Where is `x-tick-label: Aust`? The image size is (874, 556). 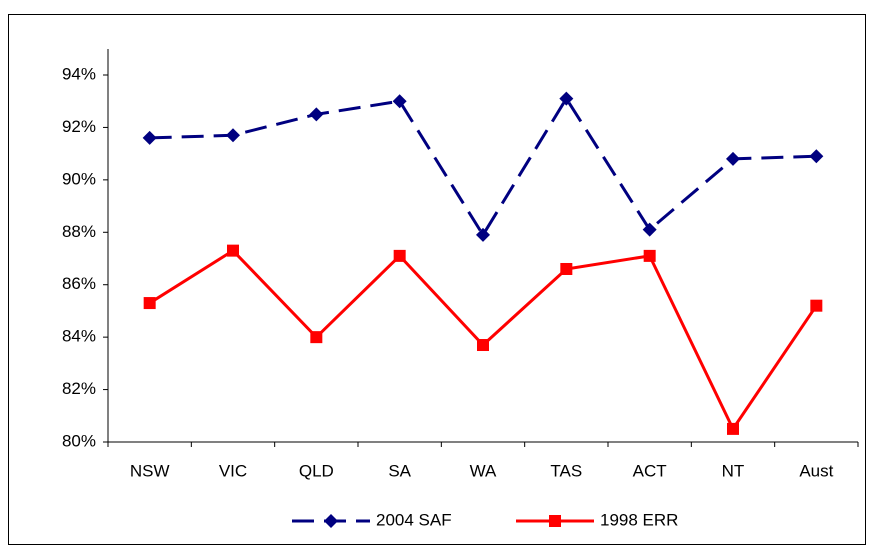
x-tick-label: Aust is located at coordinates (816, 470).